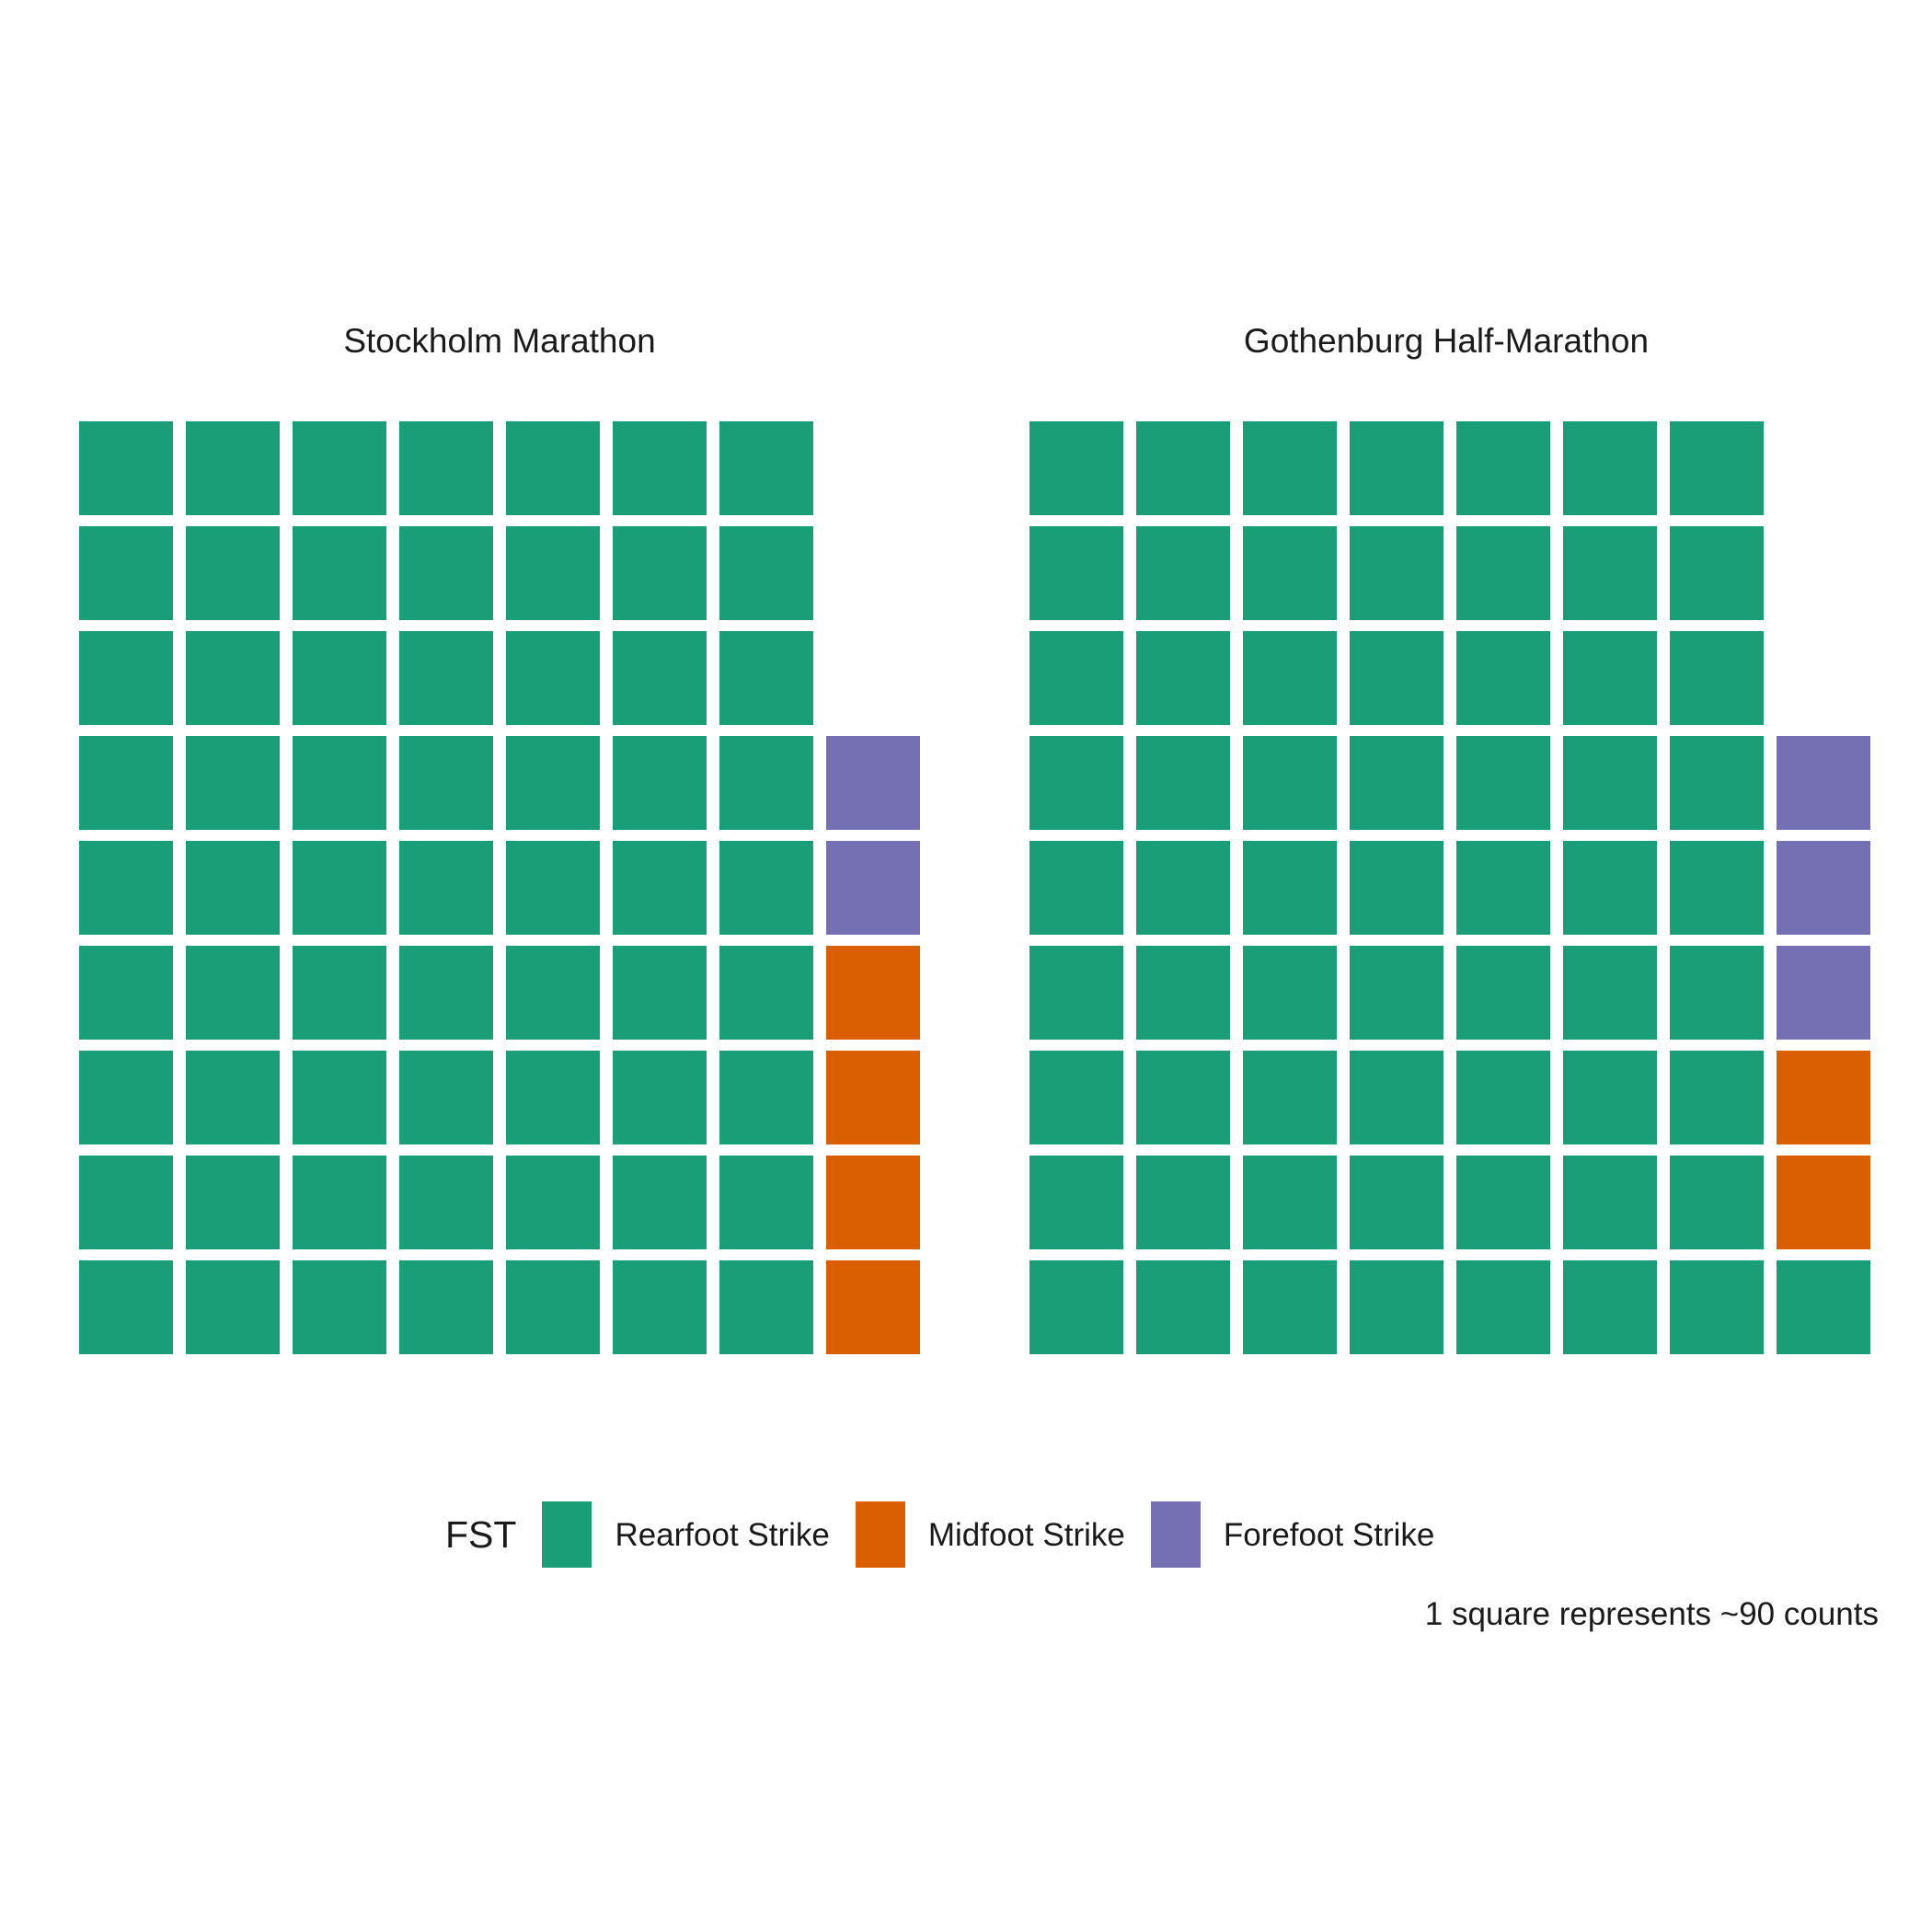 Image resolution: width=1932 pixels, height=1932 pixels. Describe the element at coordinates (1175, 1534) in the screenshot. I see `legend-swatch-forefoot-icon` at that location.